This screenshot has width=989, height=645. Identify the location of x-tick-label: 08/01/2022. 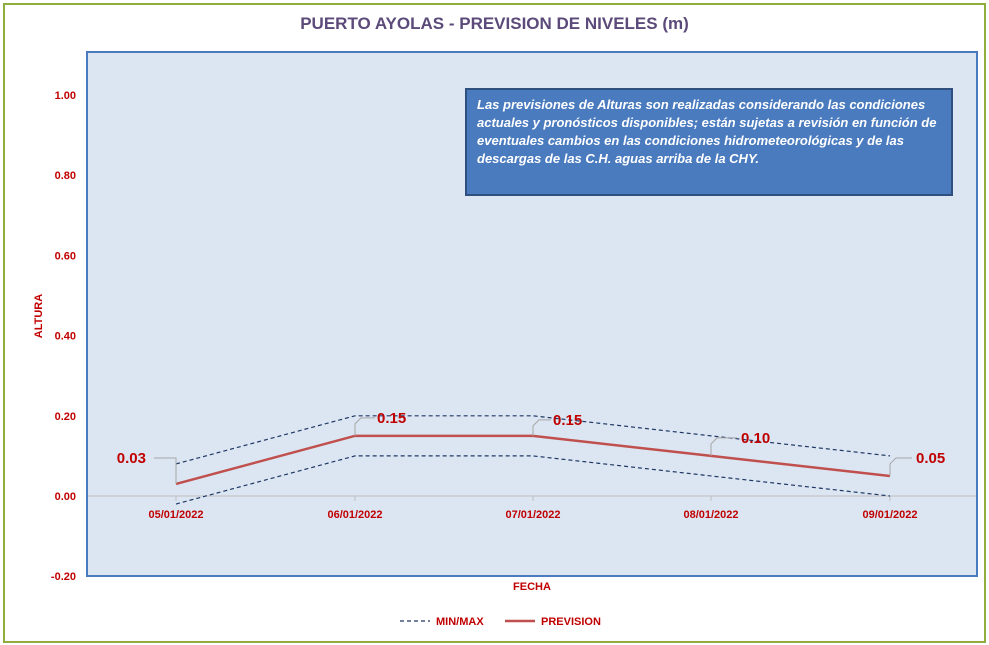
(710, 515).